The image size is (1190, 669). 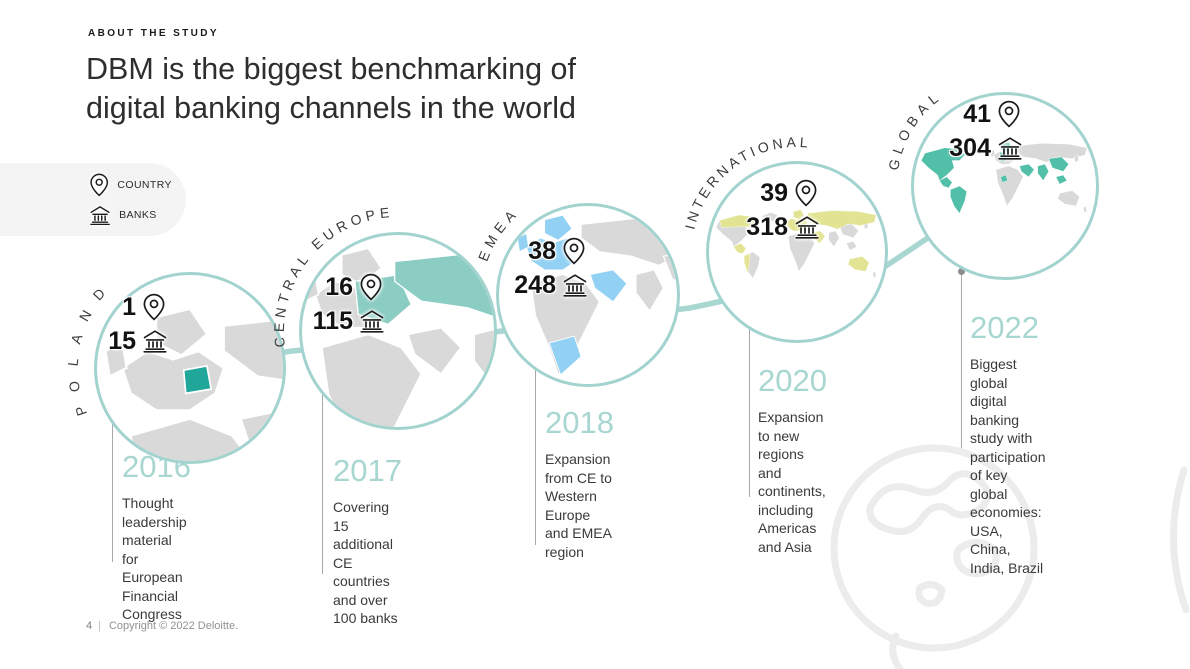 I want to click on banks-row: 115, so click(x=346, y=321).